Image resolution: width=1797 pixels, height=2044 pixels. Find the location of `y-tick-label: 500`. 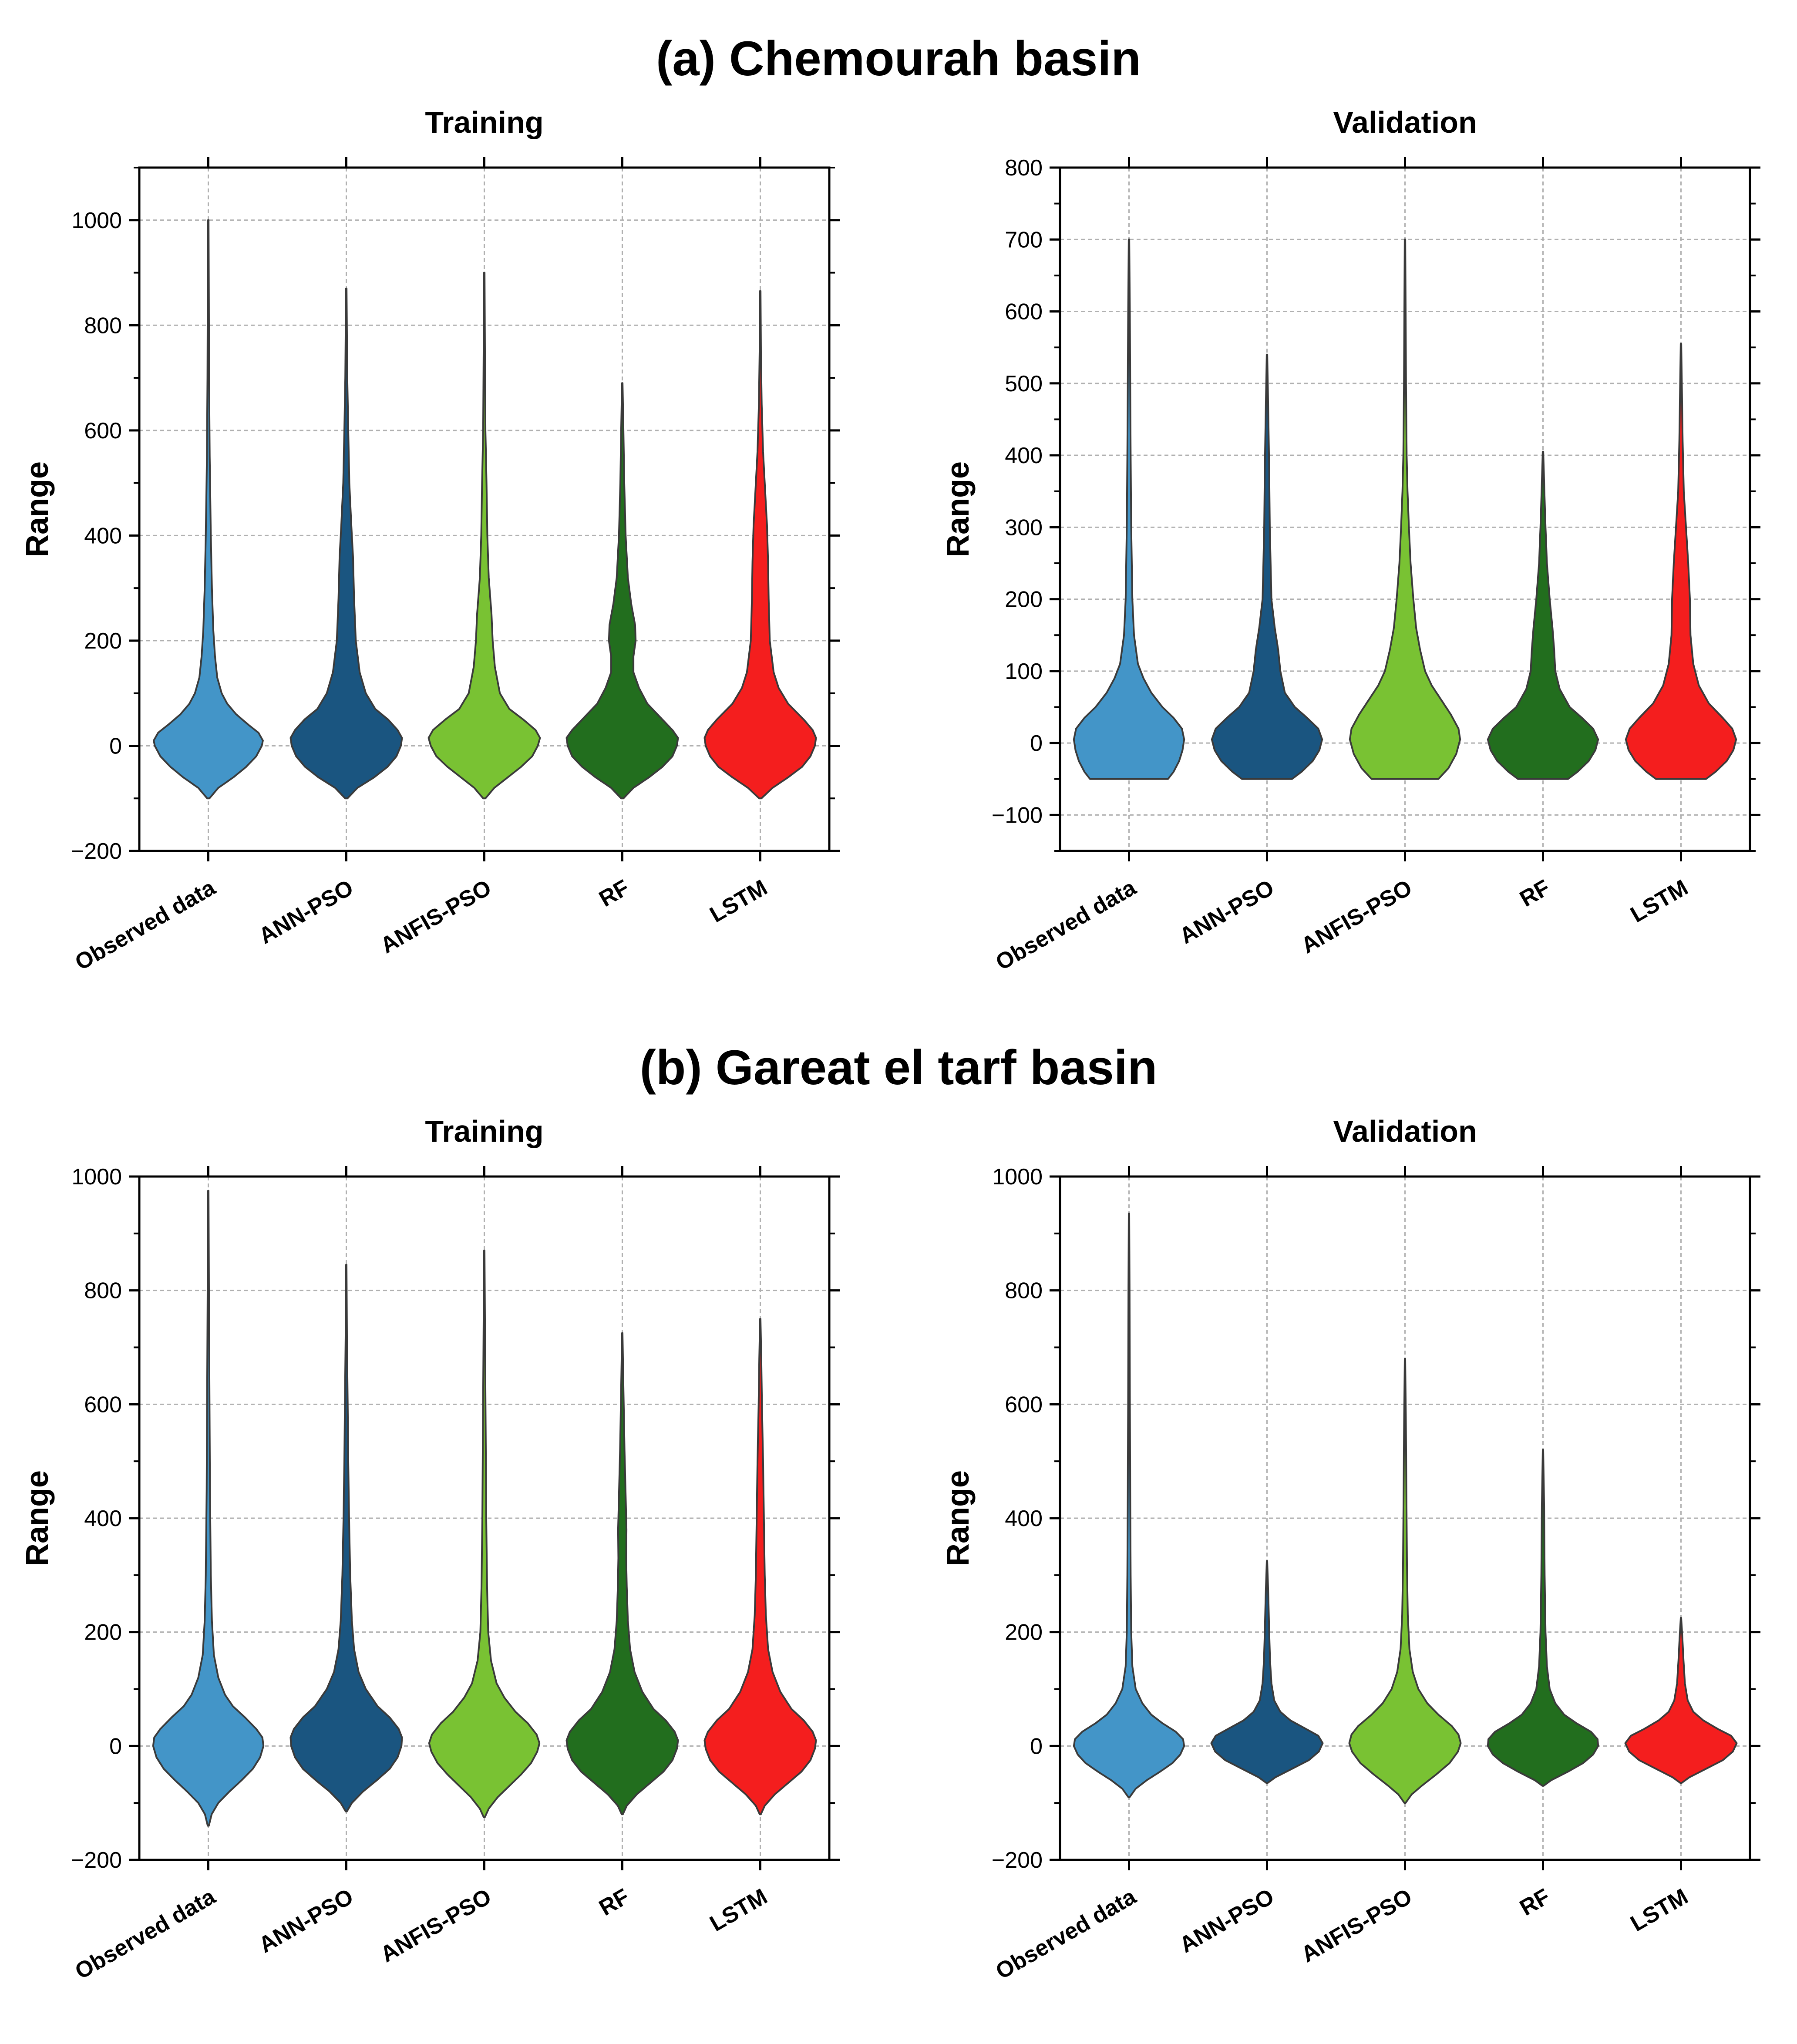

y-tick-label: 500 is located at coordinates (1024, 384).